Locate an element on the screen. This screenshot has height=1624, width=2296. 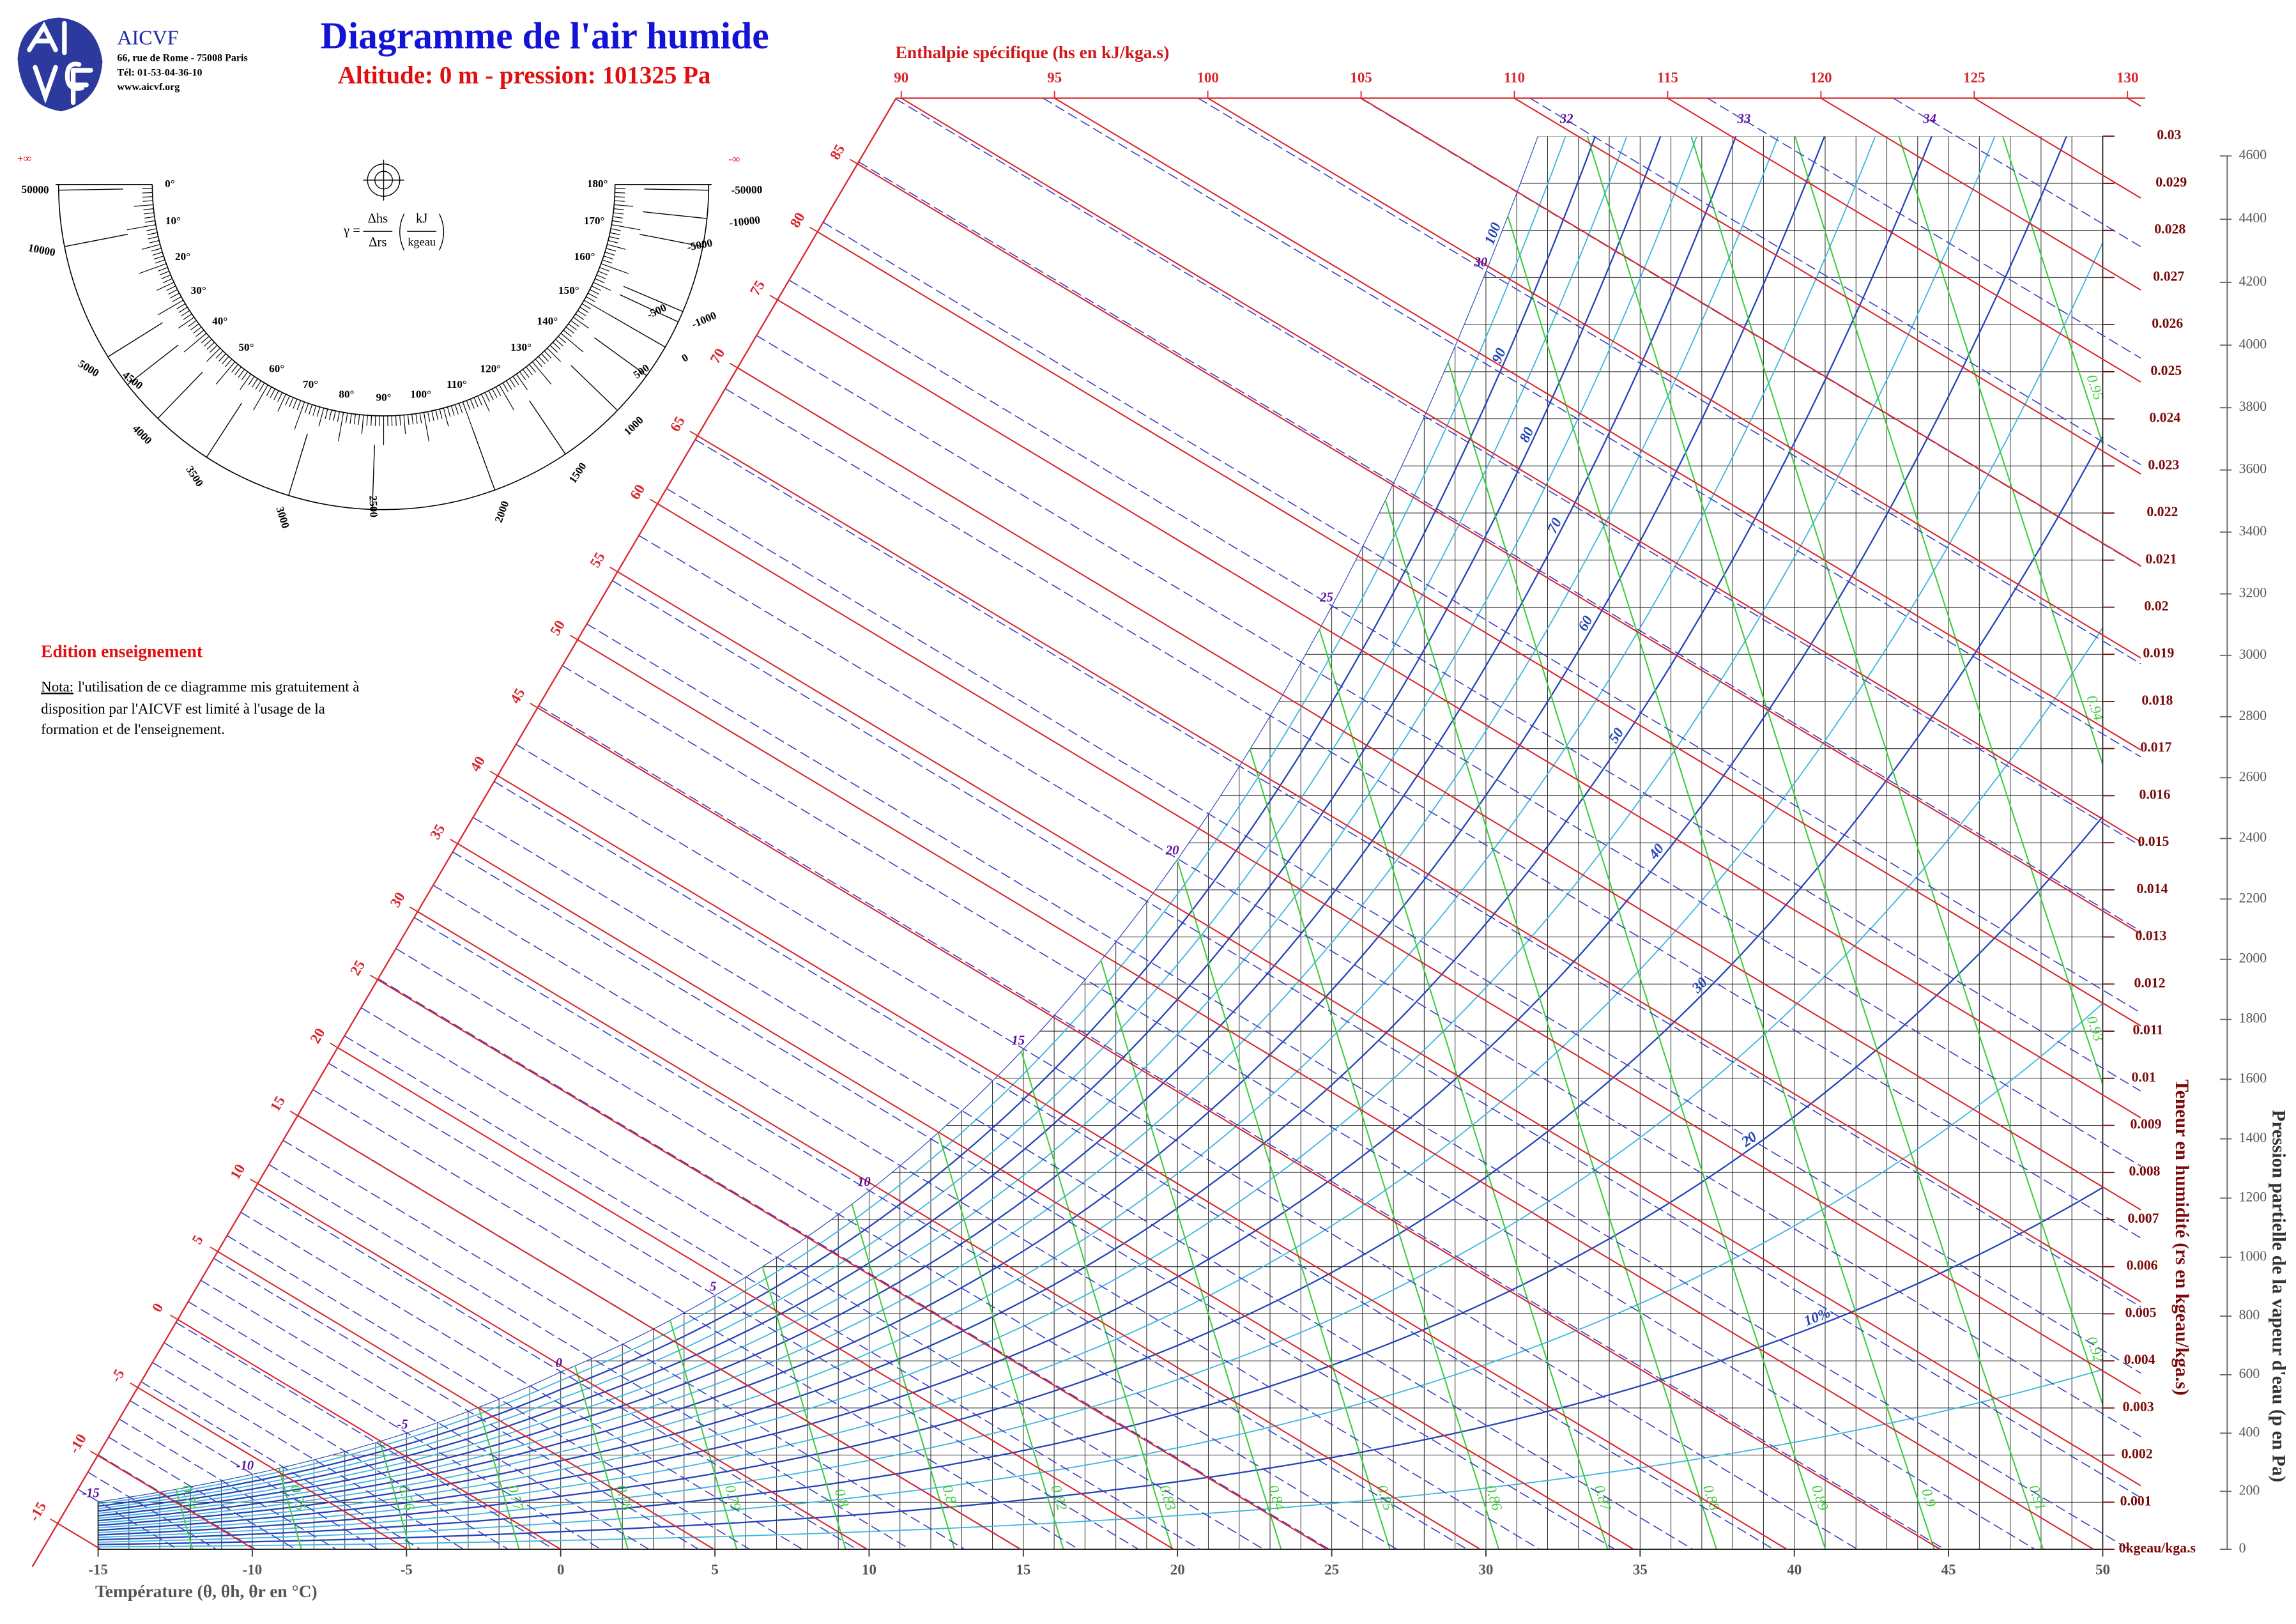
enthalpy-tick-label: 130 is located at coordinates (2127, 78).